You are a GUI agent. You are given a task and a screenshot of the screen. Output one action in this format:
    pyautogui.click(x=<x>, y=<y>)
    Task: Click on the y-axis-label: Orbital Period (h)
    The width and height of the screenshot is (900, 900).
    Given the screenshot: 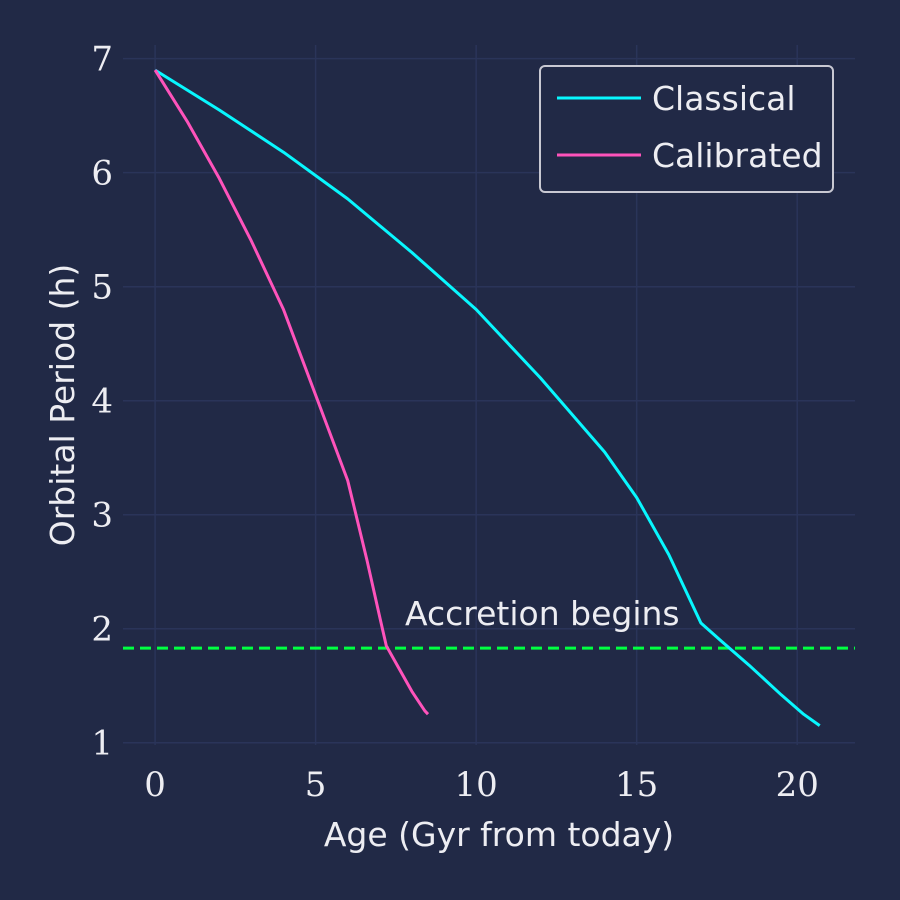 What is the action you would take?
    pyautogui.click(x=62, y=405)
    